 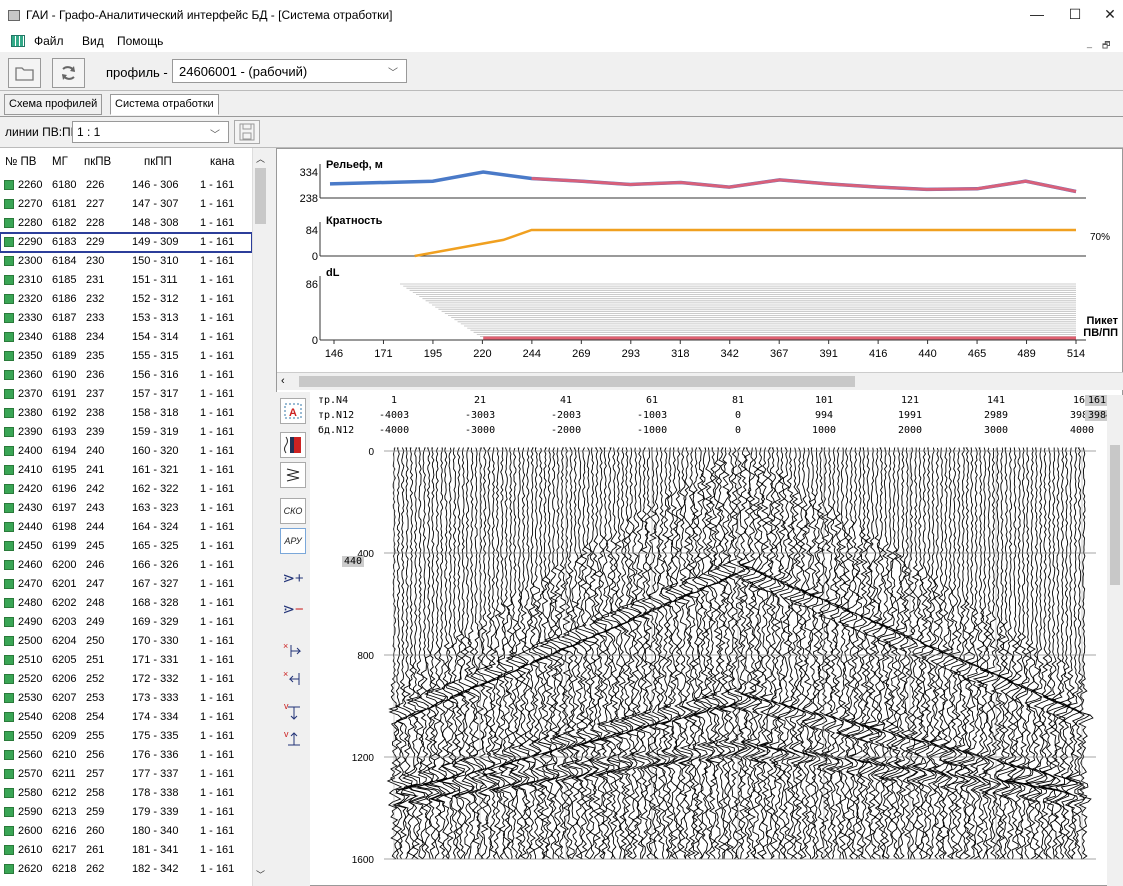 I want to click on table-row: 2550 6209 255 175 - 335 1 - 161, so click(x=126, y=736).